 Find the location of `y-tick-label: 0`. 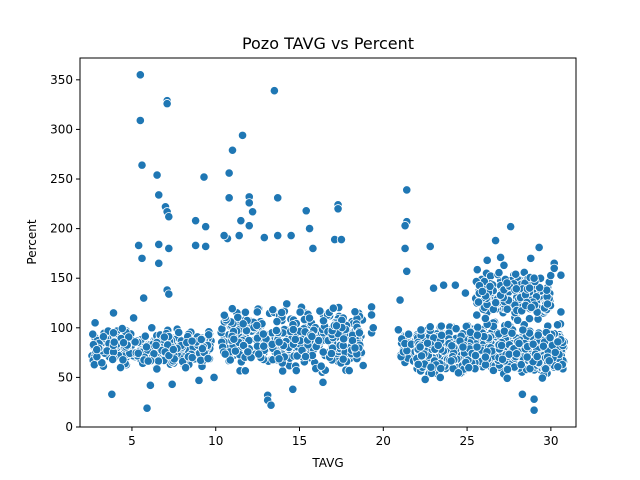

y-tick-label: 0 is located at coordinates (69, 427).